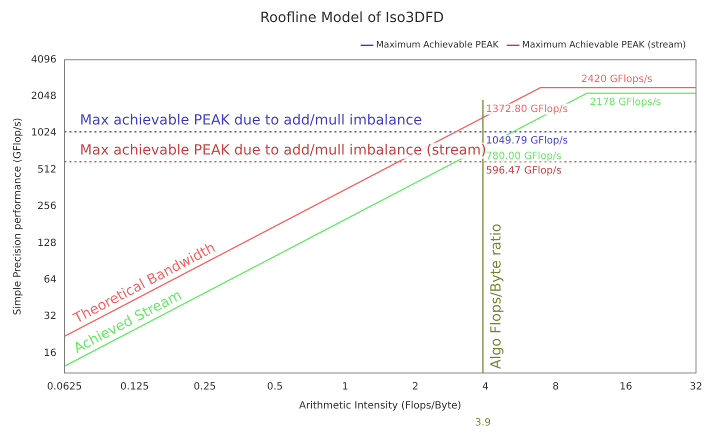  What do you see at coordinates (626, 102) in the screenshot?
I see `annotation: 2178 GFlops/s` at bounding box center [626, 102].